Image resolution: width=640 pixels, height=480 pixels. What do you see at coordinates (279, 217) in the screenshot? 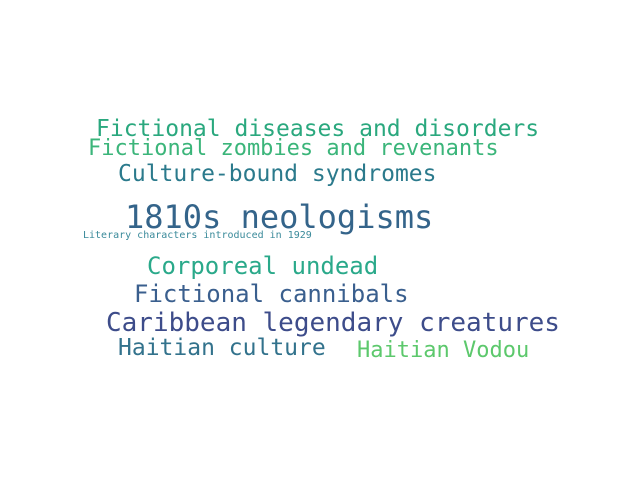
I see `word-1810s-neologisms: 1810s neologisms` at bounding box center [279, 217].